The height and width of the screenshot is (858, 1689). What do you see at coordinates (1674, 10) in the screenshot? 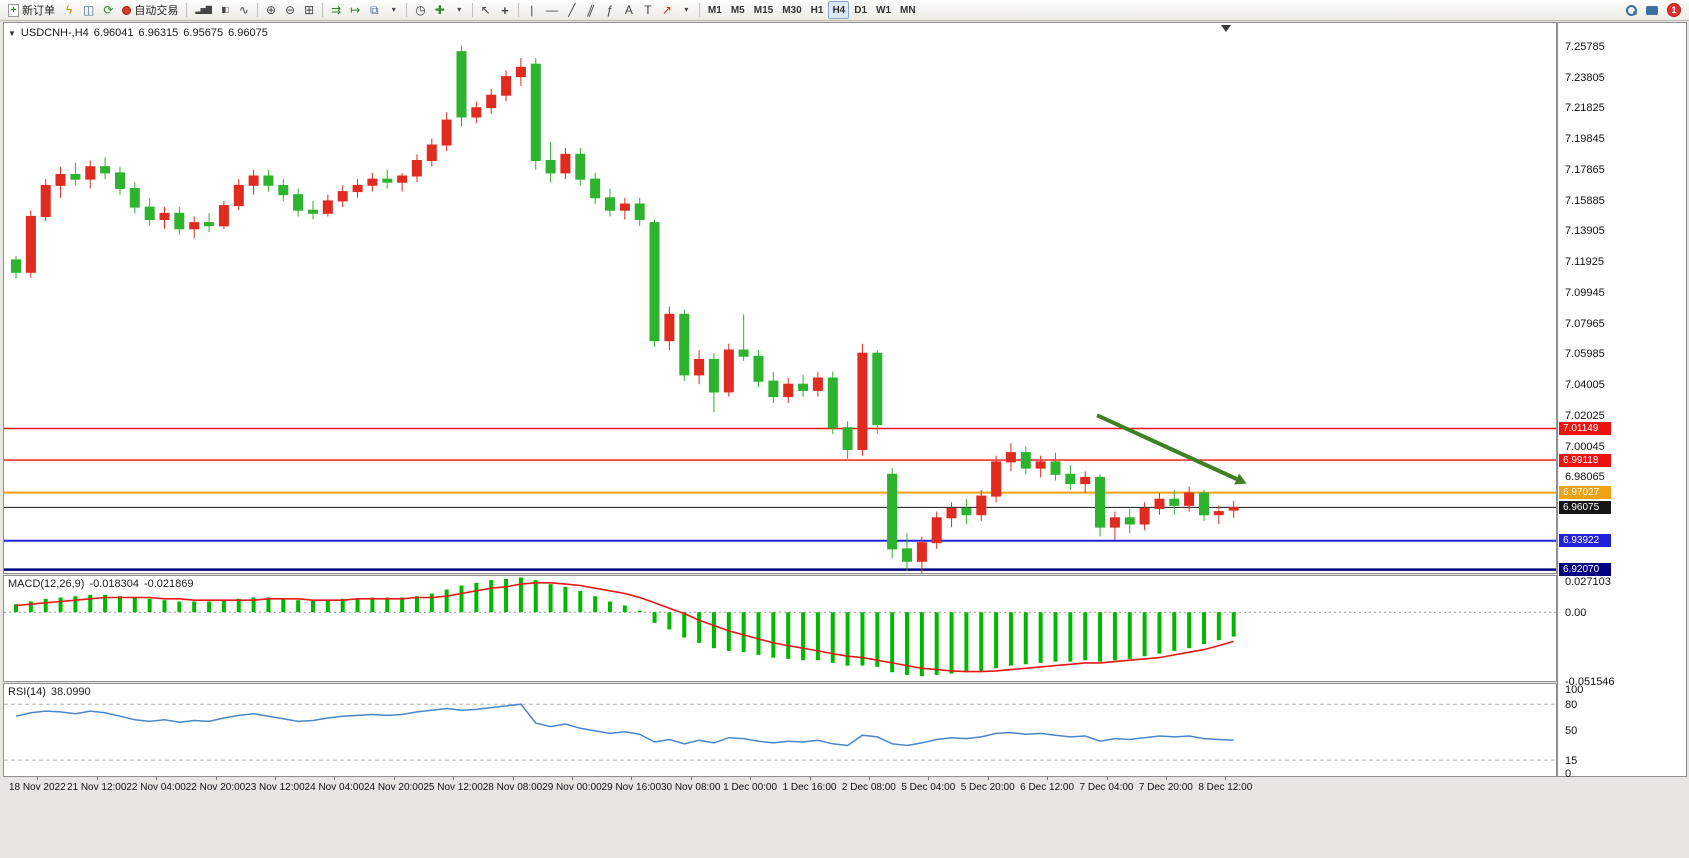
I see `notification-badge: 1` at bounding box center [1674, 10].